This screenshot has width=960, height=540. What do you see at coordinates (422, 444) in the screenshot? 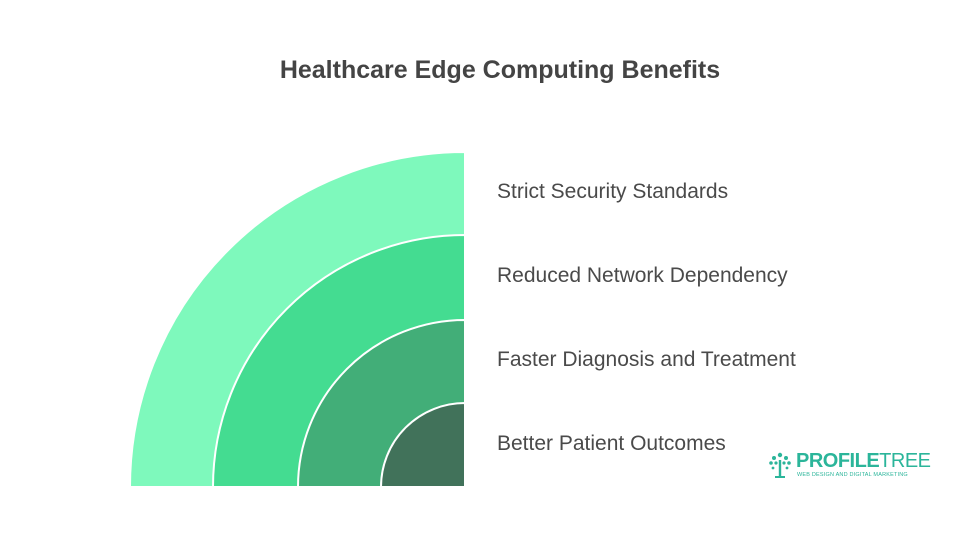
I see `layer-arc-better-outcomes` at bounding box center [422, 444].